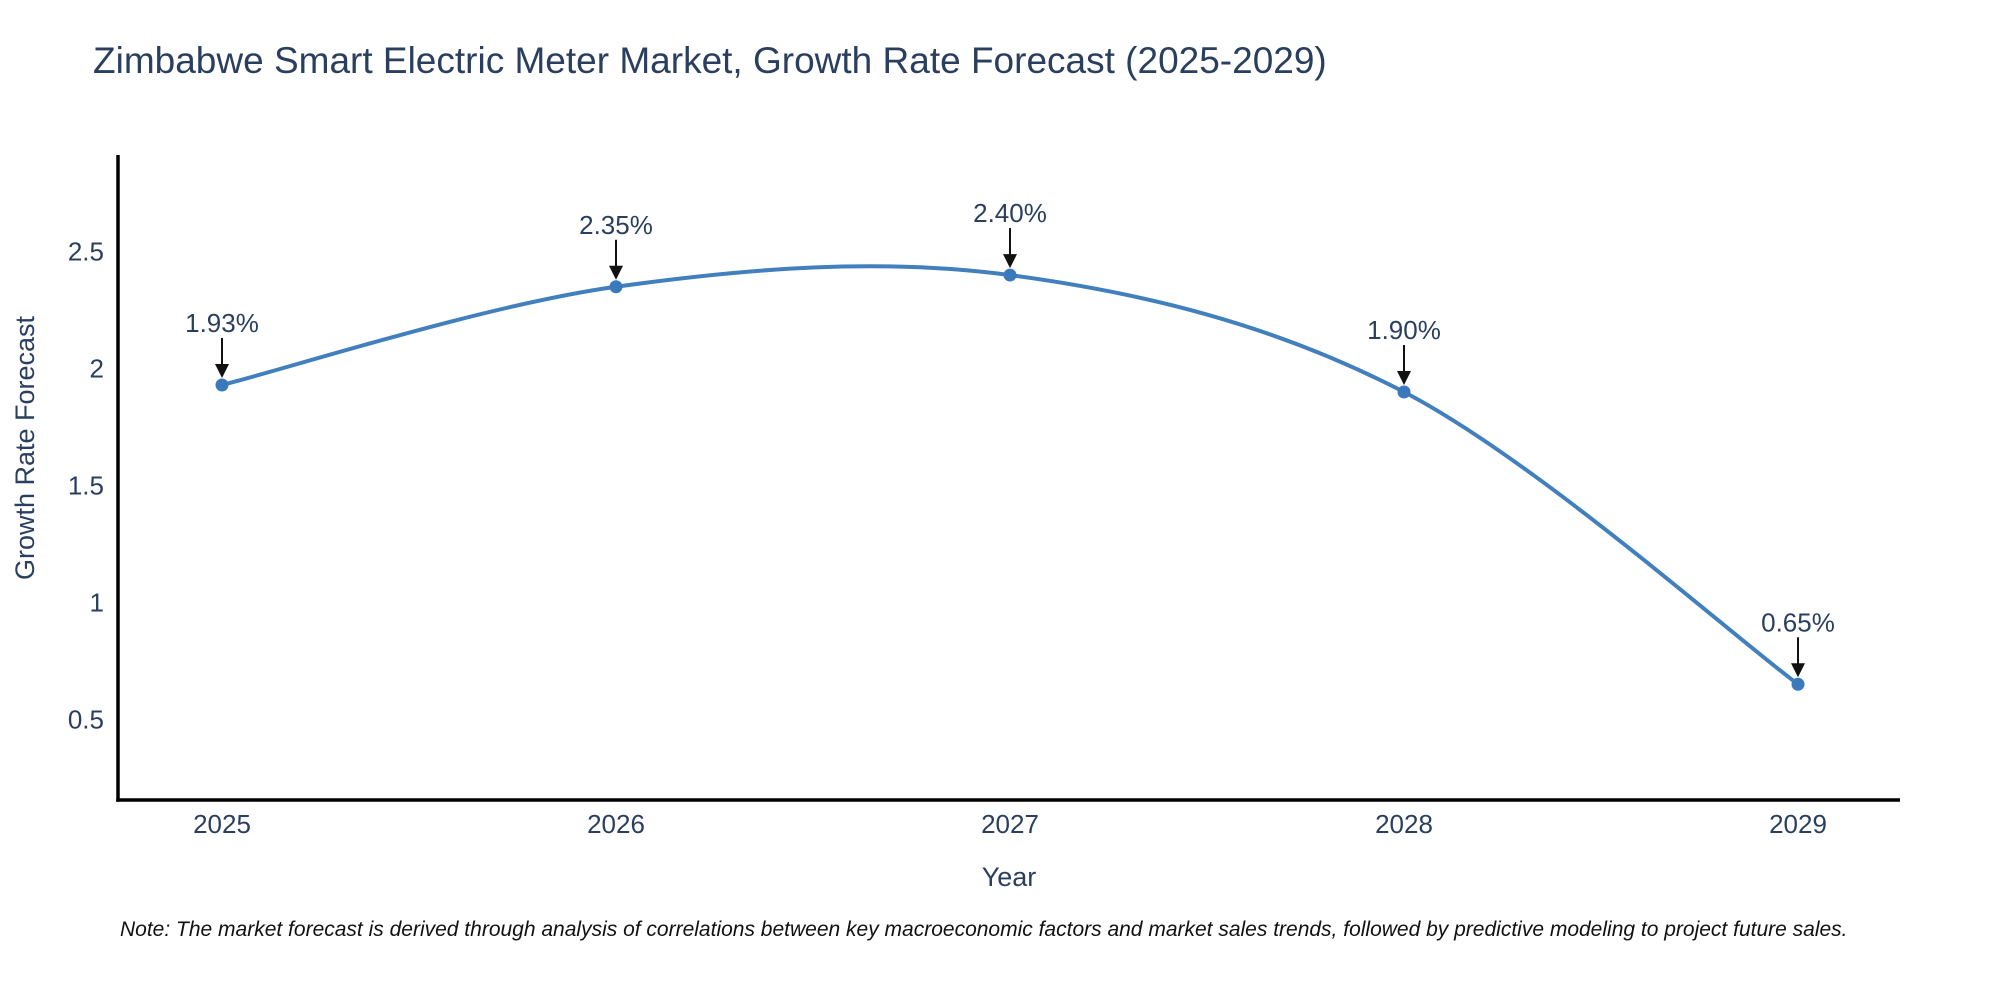 The width and height of the screenshot is (2000, 1000). What do you see at coordinates (1009, 877) in the screenshot?
I see `x-axis-title: Year` at bounding box center [1009, 877].